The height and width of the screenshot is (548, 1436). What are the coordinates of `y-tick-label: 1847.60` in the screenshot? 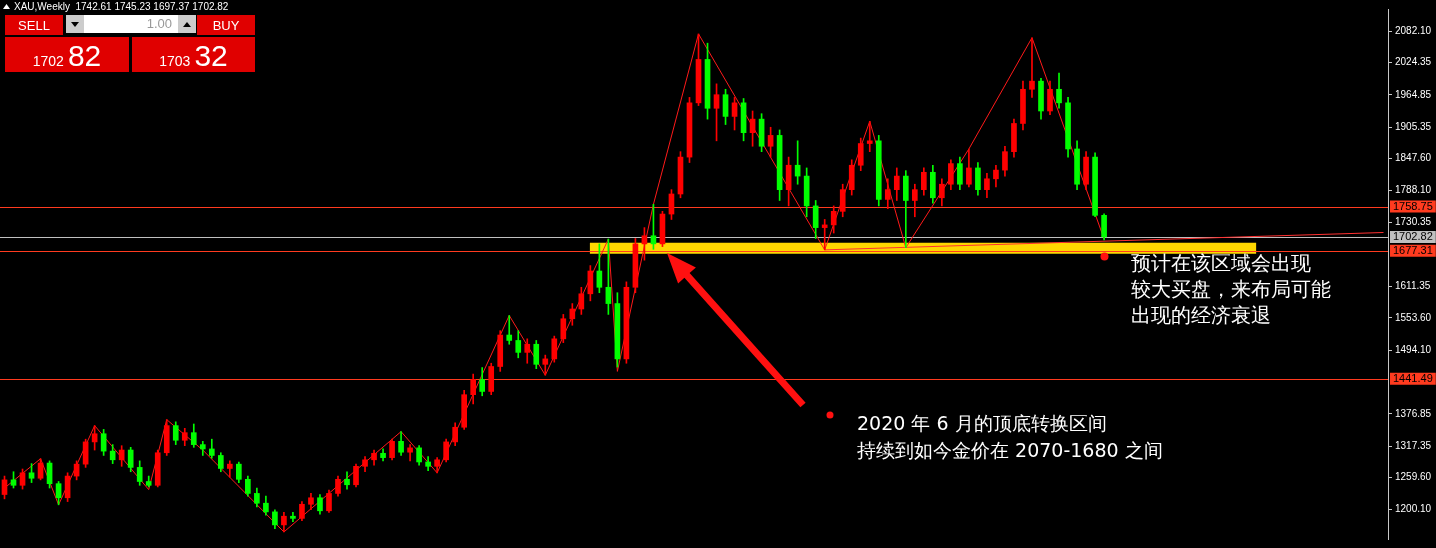 It's located at (1413, 158).